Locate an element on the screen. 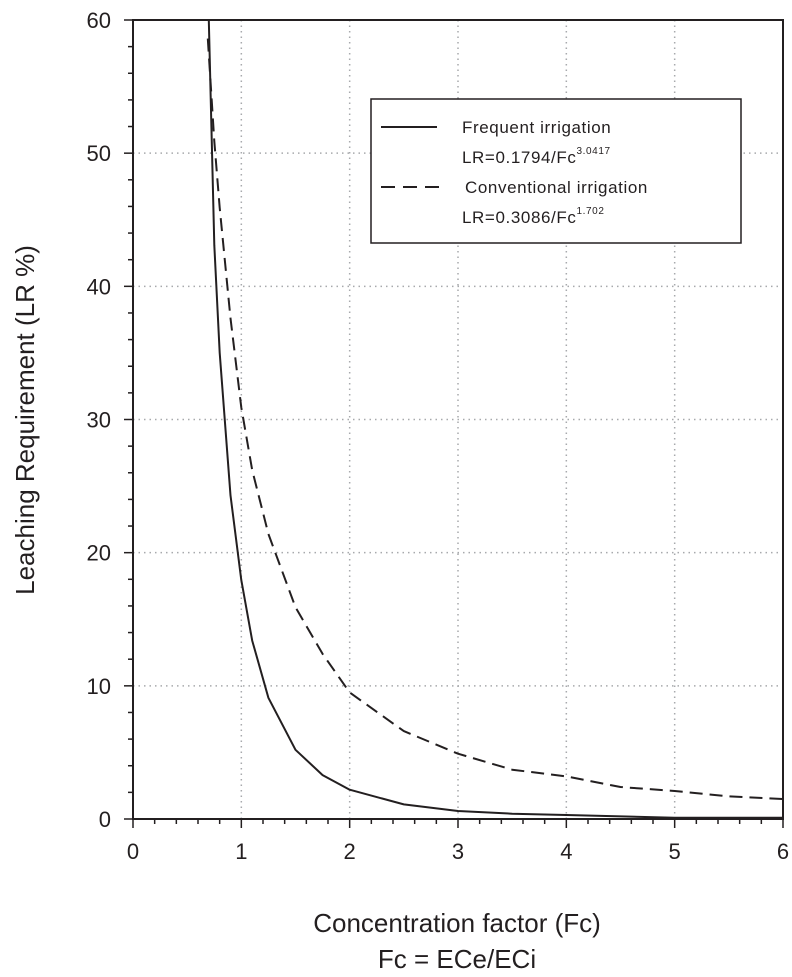  x-tick-label: 0 is located at coordinates (133, 851).